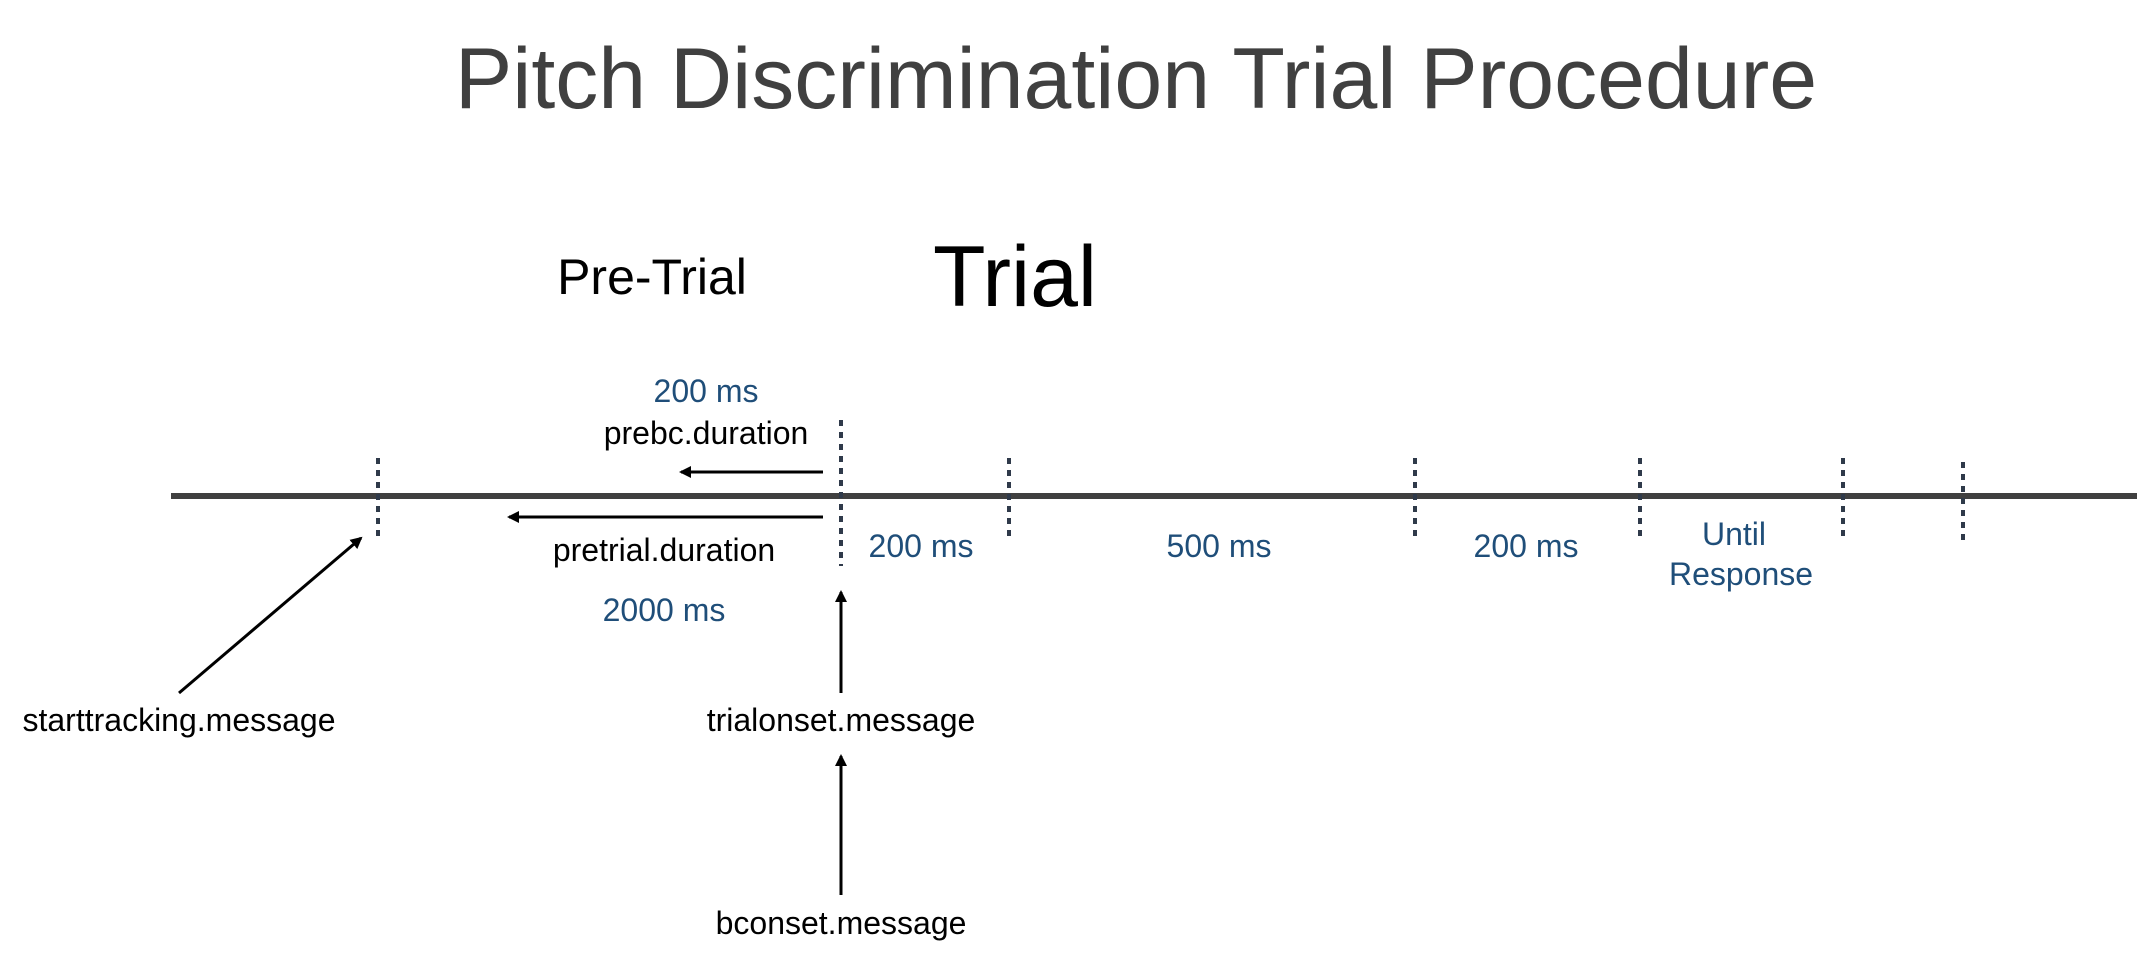 The height and width of the screenshot is (960, 2137). I want to click on bconset-message-label: bconset.message, so click(841, 923).